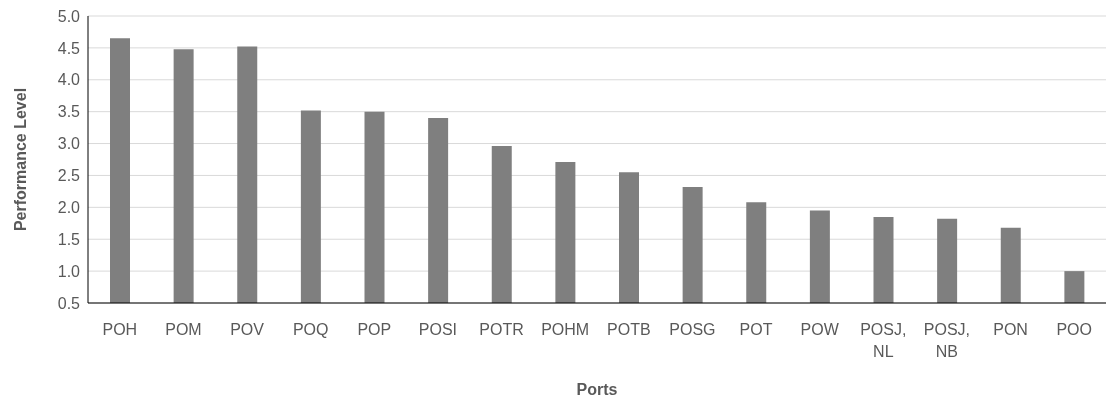 This screenshot has height=409, width=1120. Describe the element at coordinates (756, 329) in the screenshot. I see `x-tick-label: POT` at that location.